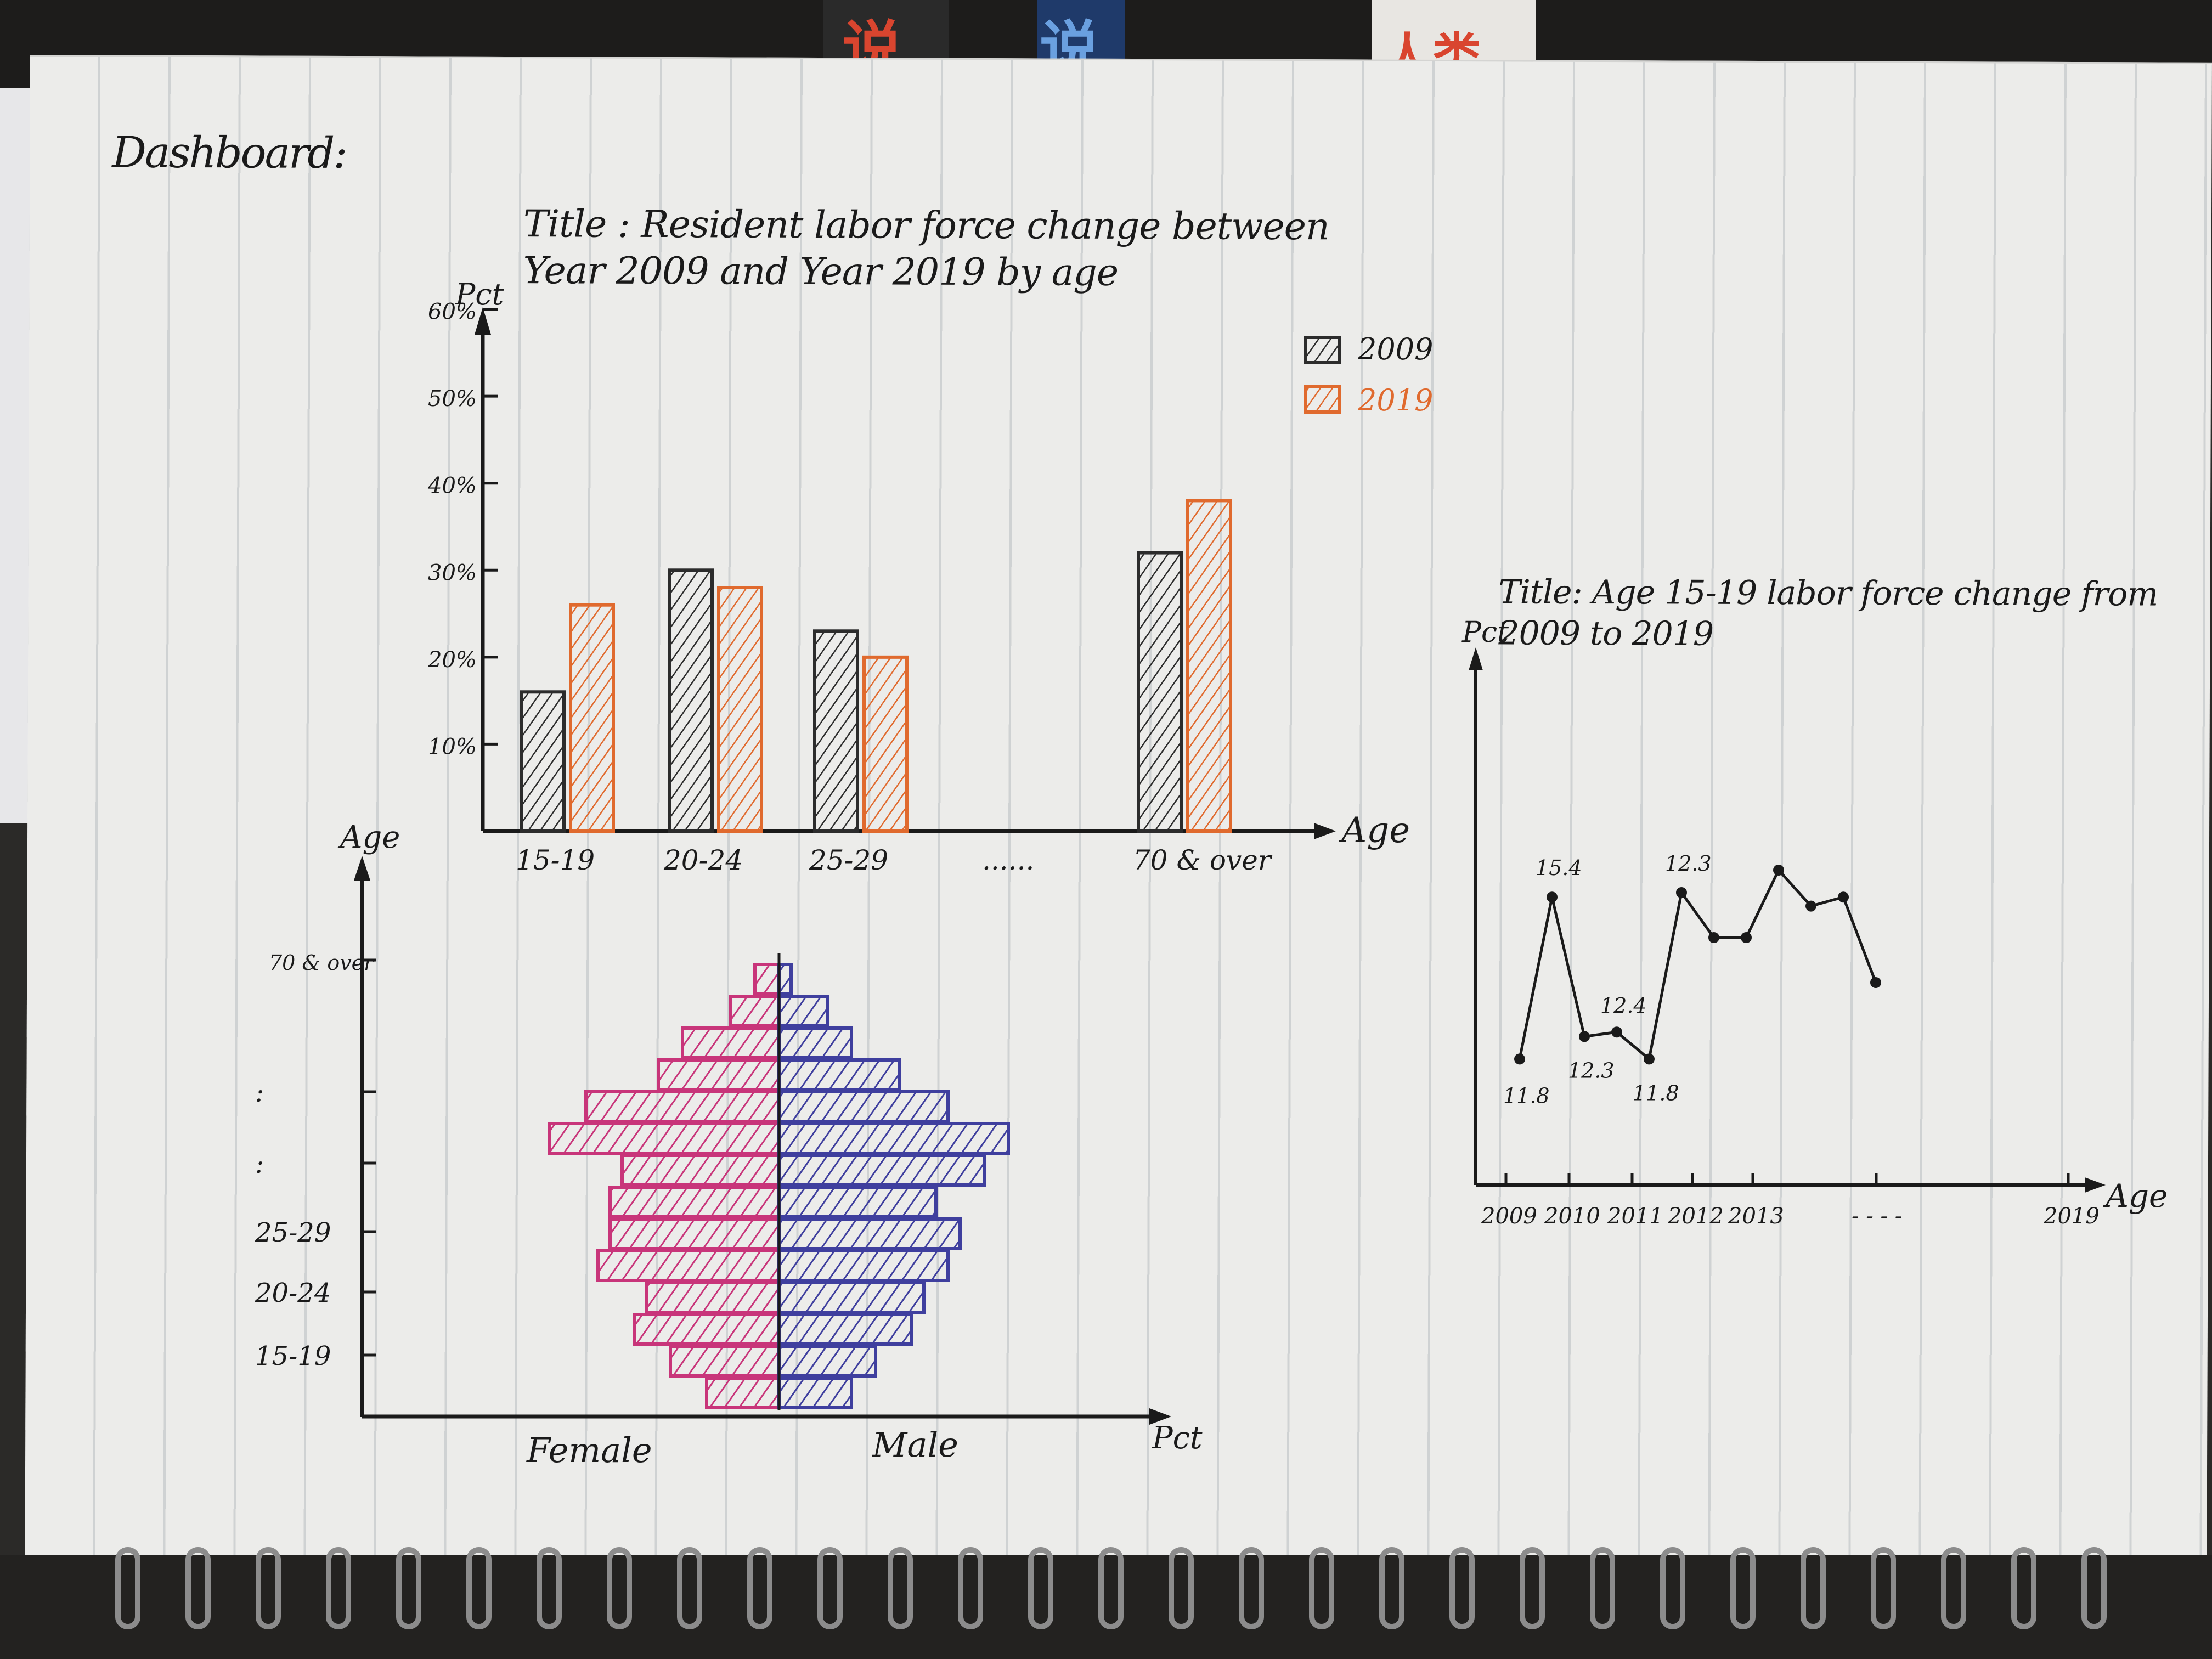 This screenshot has width=2212, height=1659. I want to click on line-y-label: Pct, so click(1486, 632).